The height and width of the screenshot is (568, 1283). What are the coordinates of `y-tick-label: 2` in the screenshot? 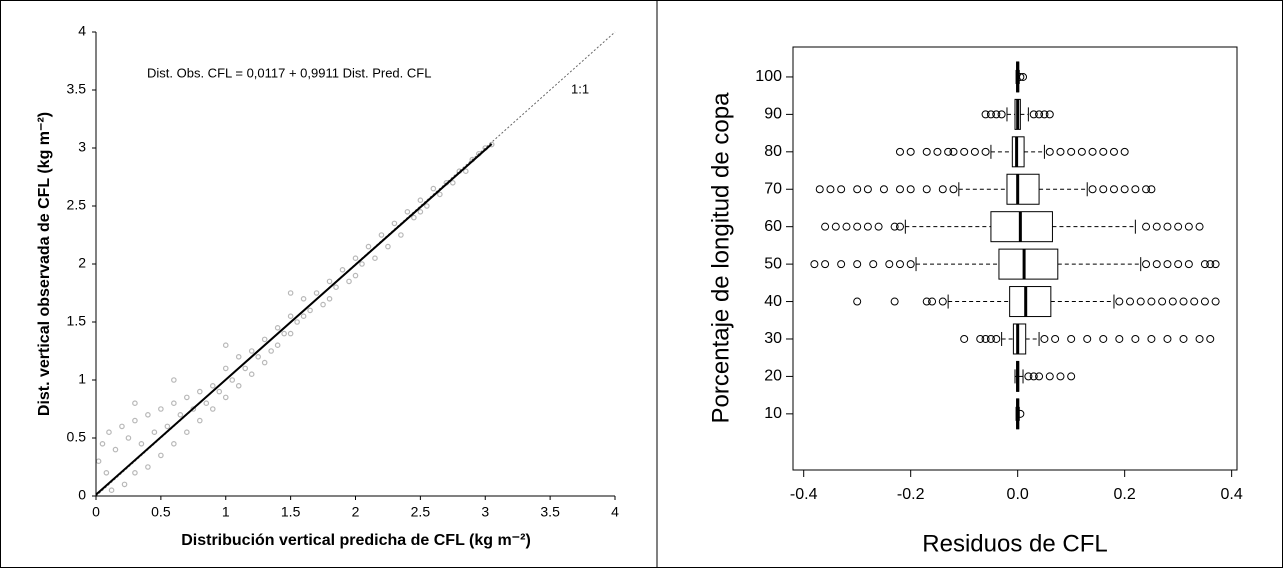 It's located at (82, 263).